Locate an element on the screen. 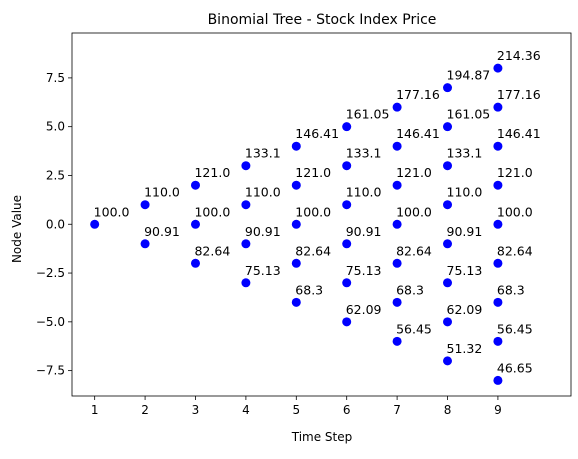 The image size is (578, 459). x-axis-label: Time Step is located at coordinates (322, 437).